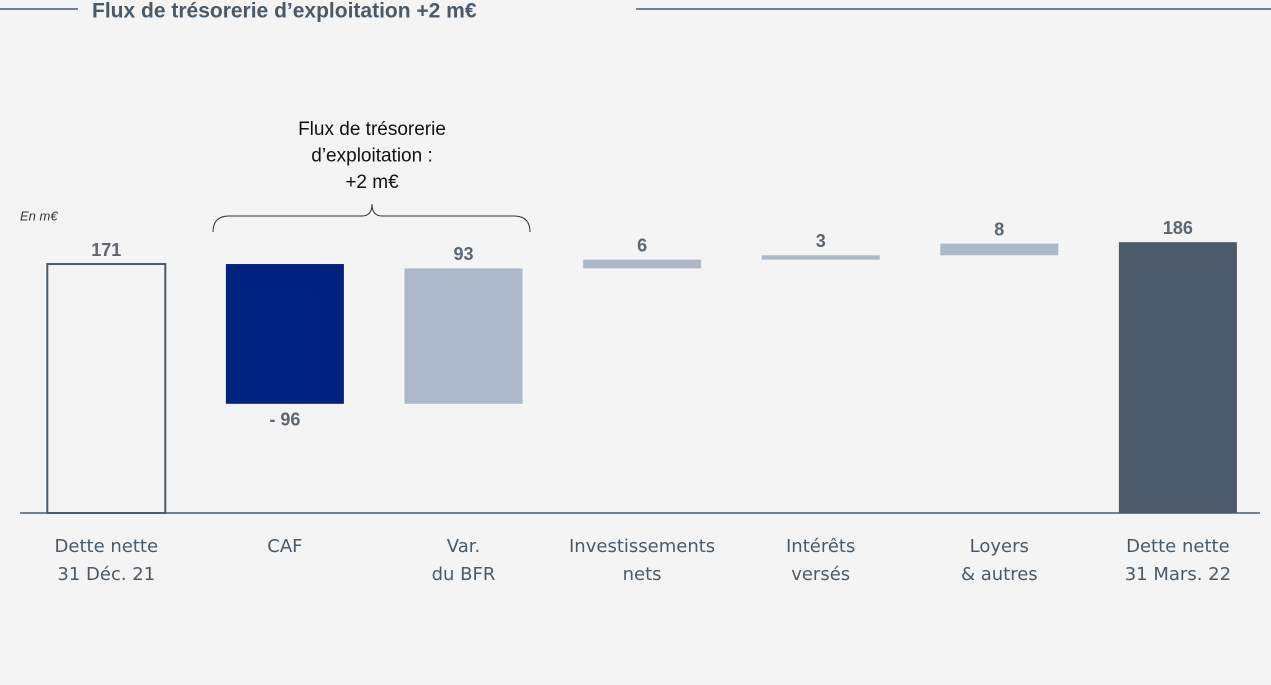 The width and height of the screenshot is (1271, 685). Describe the element at coordinates (642, 245) in the screenshot. I see `value-label: 6` at that location.